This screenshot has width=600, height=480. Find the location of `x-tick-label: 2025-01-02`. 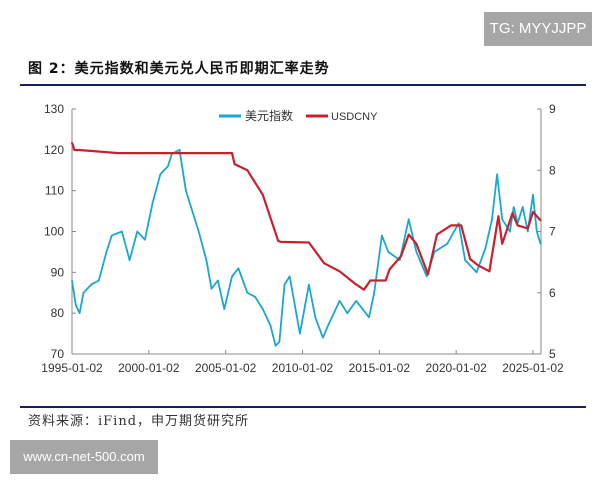

x-tick-label: 2025-01-02 is located at coordinates (533, 368).